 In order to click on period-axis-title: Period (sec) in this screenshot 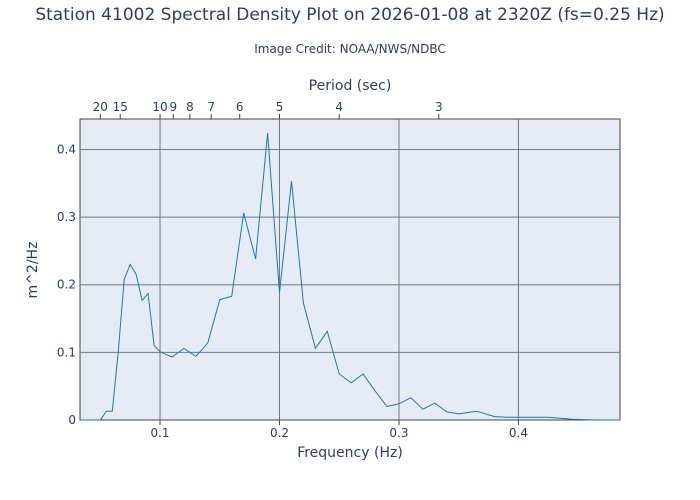, I will do `click(350, 86)`.